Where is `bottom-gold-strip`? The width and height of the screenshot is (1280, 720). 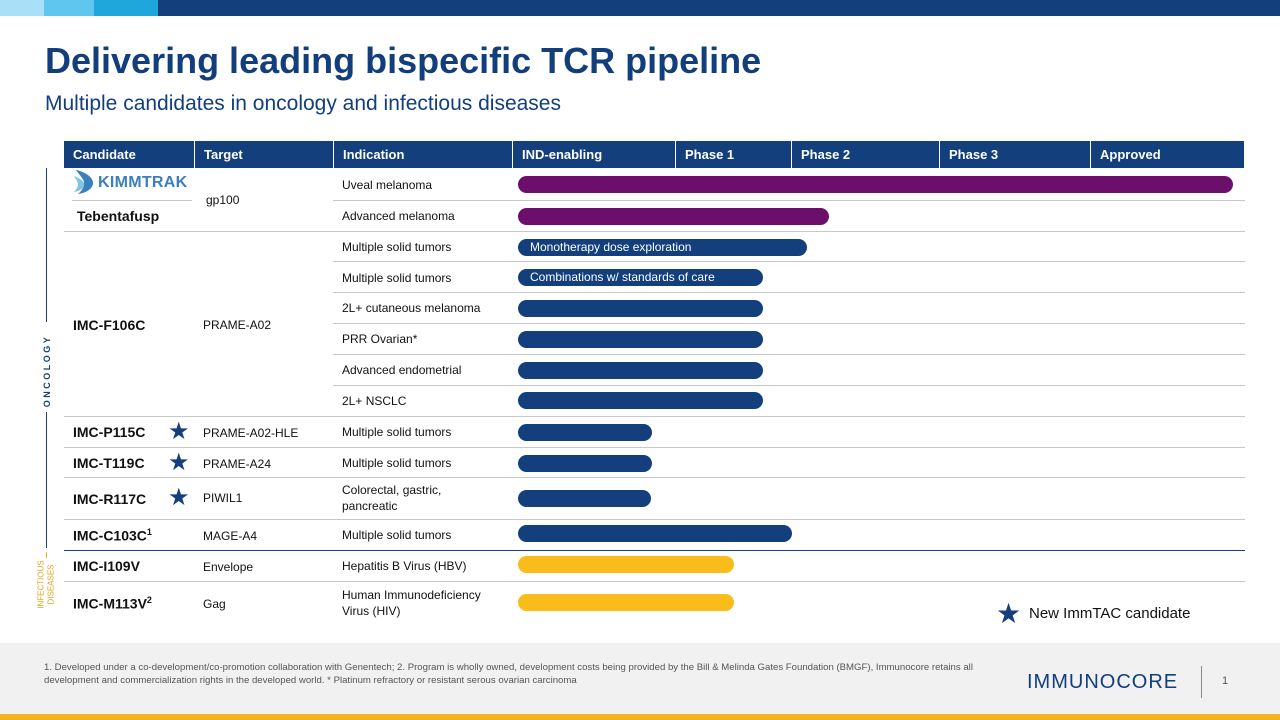
bottom-gold-strip is located at coordinates (640, 717).